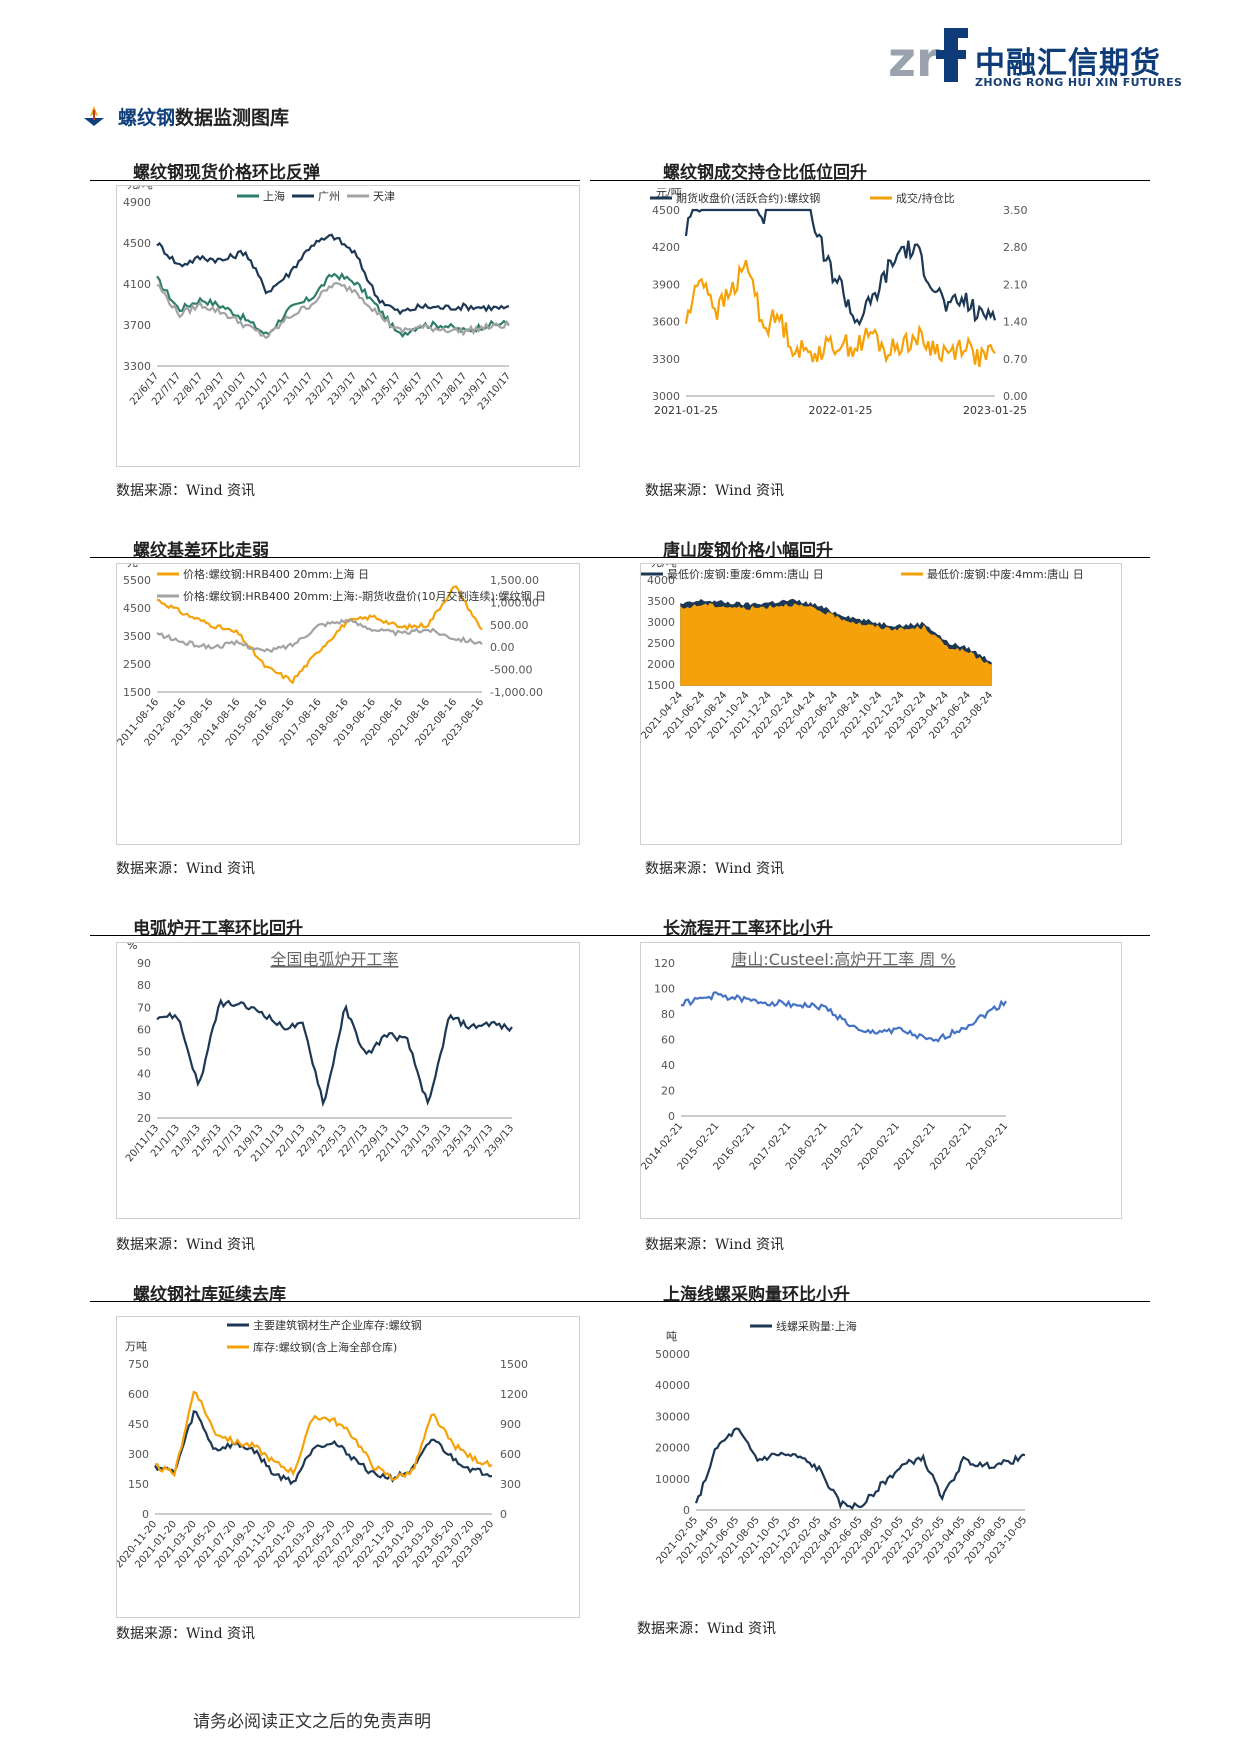 The height and width of the screenshot is (1755, 1241). What do you see at coordinates (841, 410) in the screenshot?
I see `x-tick-label: 2022-01-25` at bounding box center [841, 410].